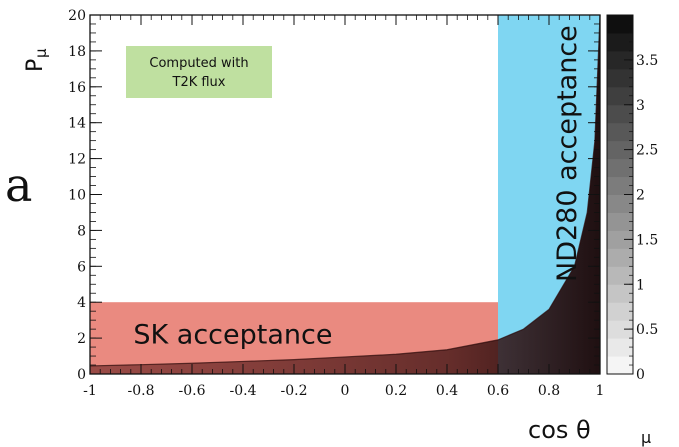  What do you see at coordinates (81, 231) in the screenshot?
I see `y-tick-label: 8` at bounding box center [81, 231].